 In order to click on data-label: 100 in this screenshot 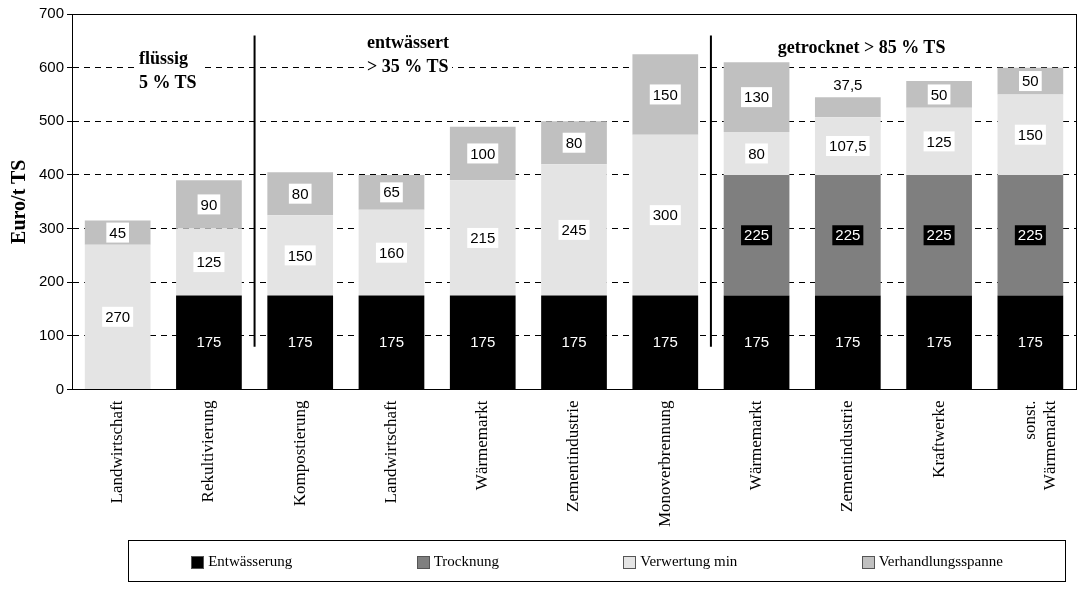, I will do `click(483, 153)`.